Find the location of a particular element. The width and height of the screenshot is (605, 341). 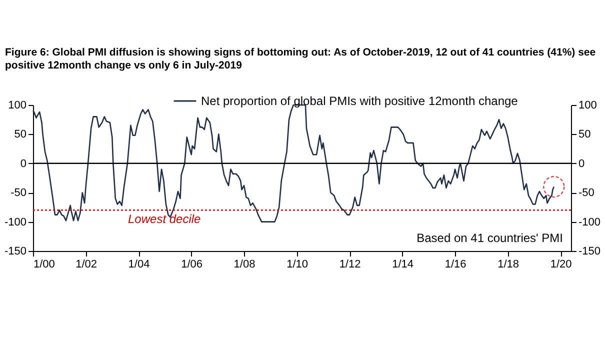

y-tick-label: -50 is located at coordinates (18, 193).